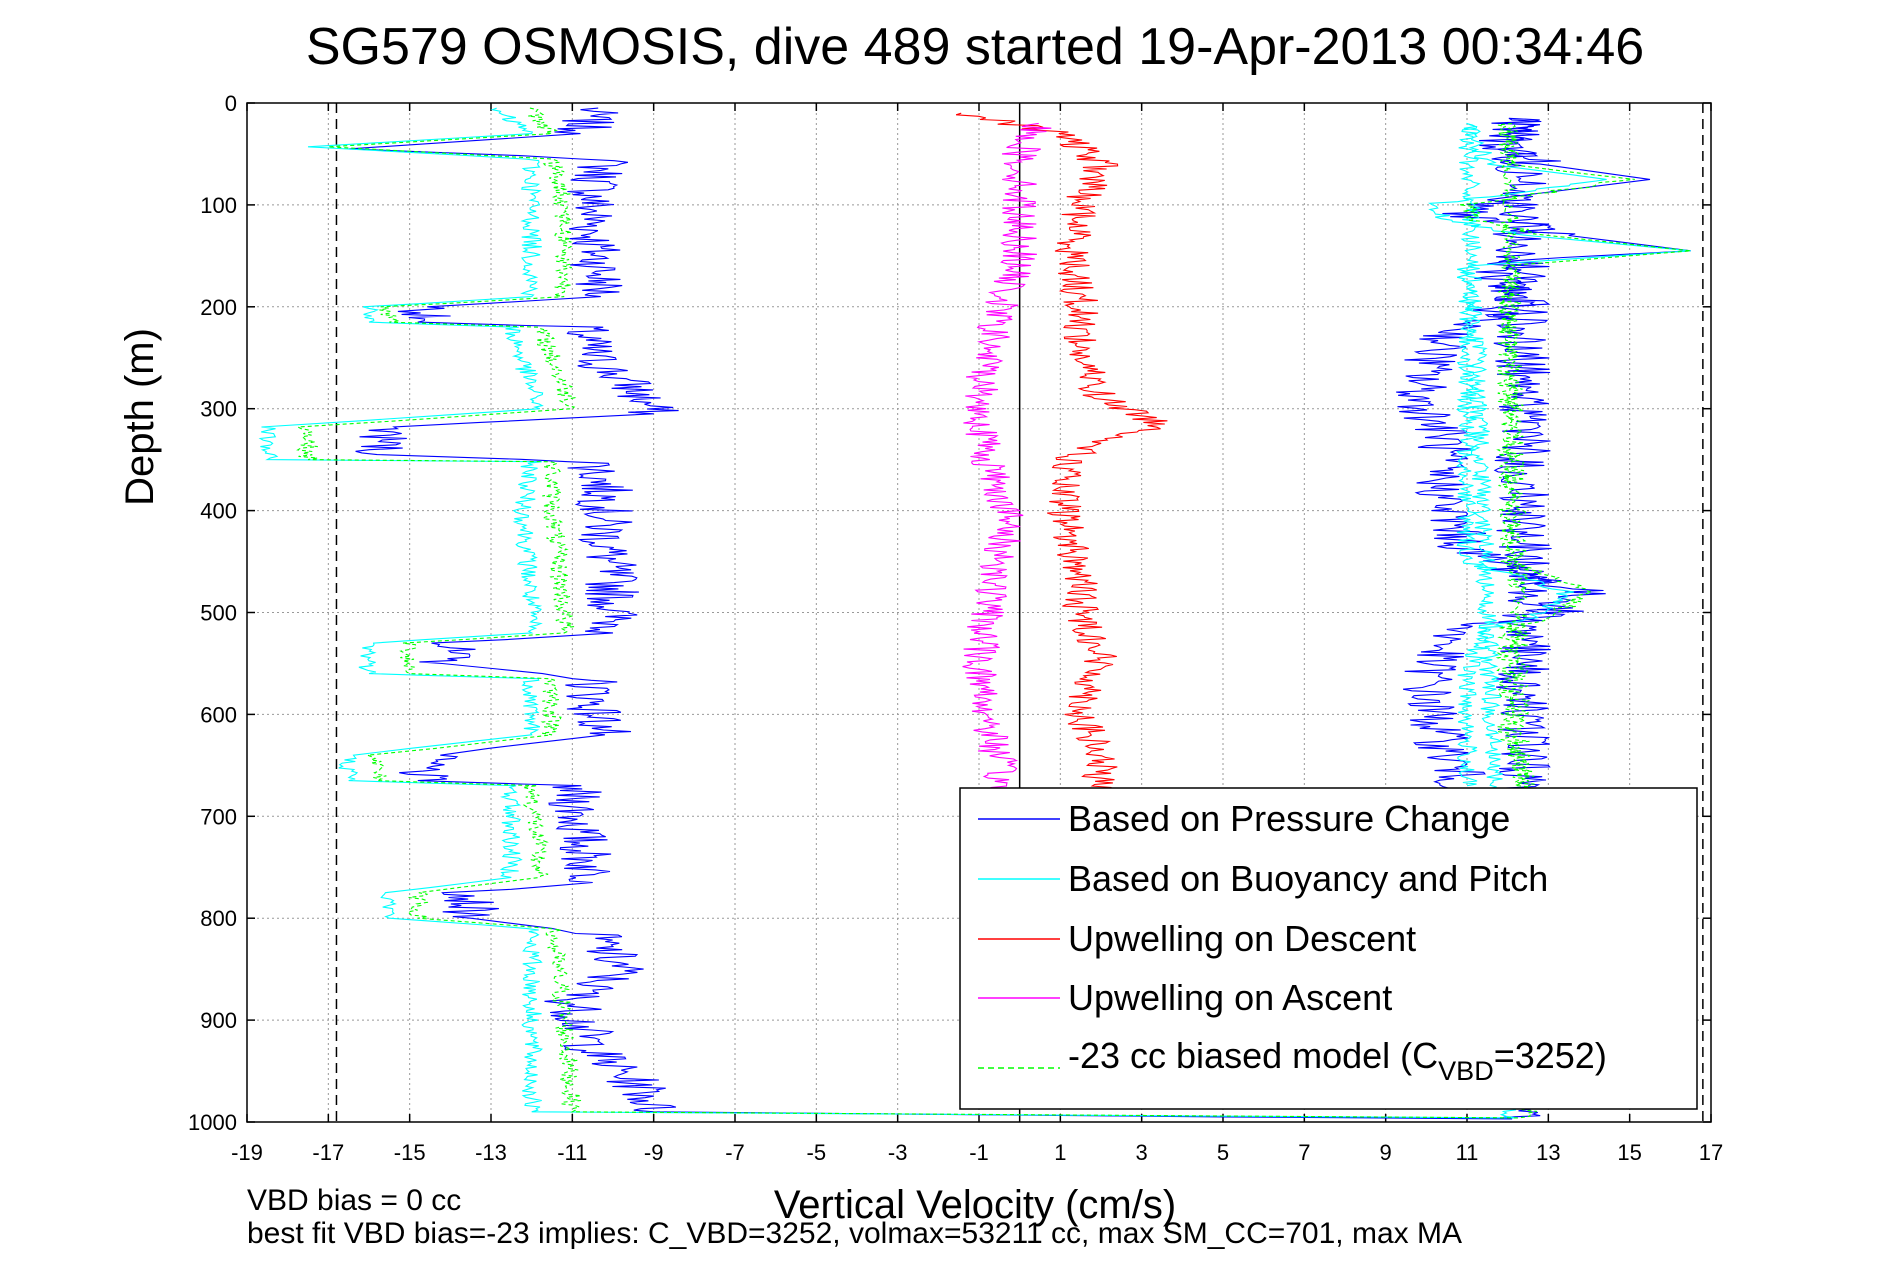 The image size is (1891, 1262). I want to click on legend-label-buoyancy: Based on Buoyancy and Pitch, so click(1308, 878).